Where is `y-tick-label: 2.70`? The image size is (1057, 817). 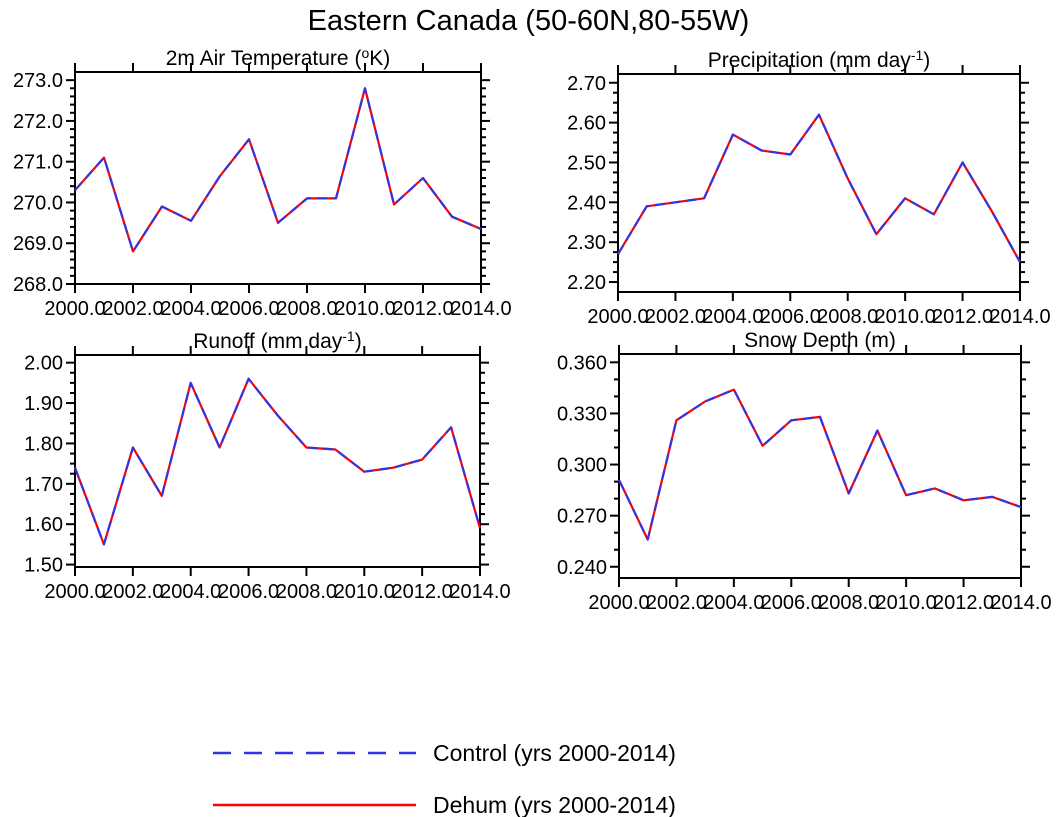 y-tick-label: 2.70 is located at coordinates (586, 84).